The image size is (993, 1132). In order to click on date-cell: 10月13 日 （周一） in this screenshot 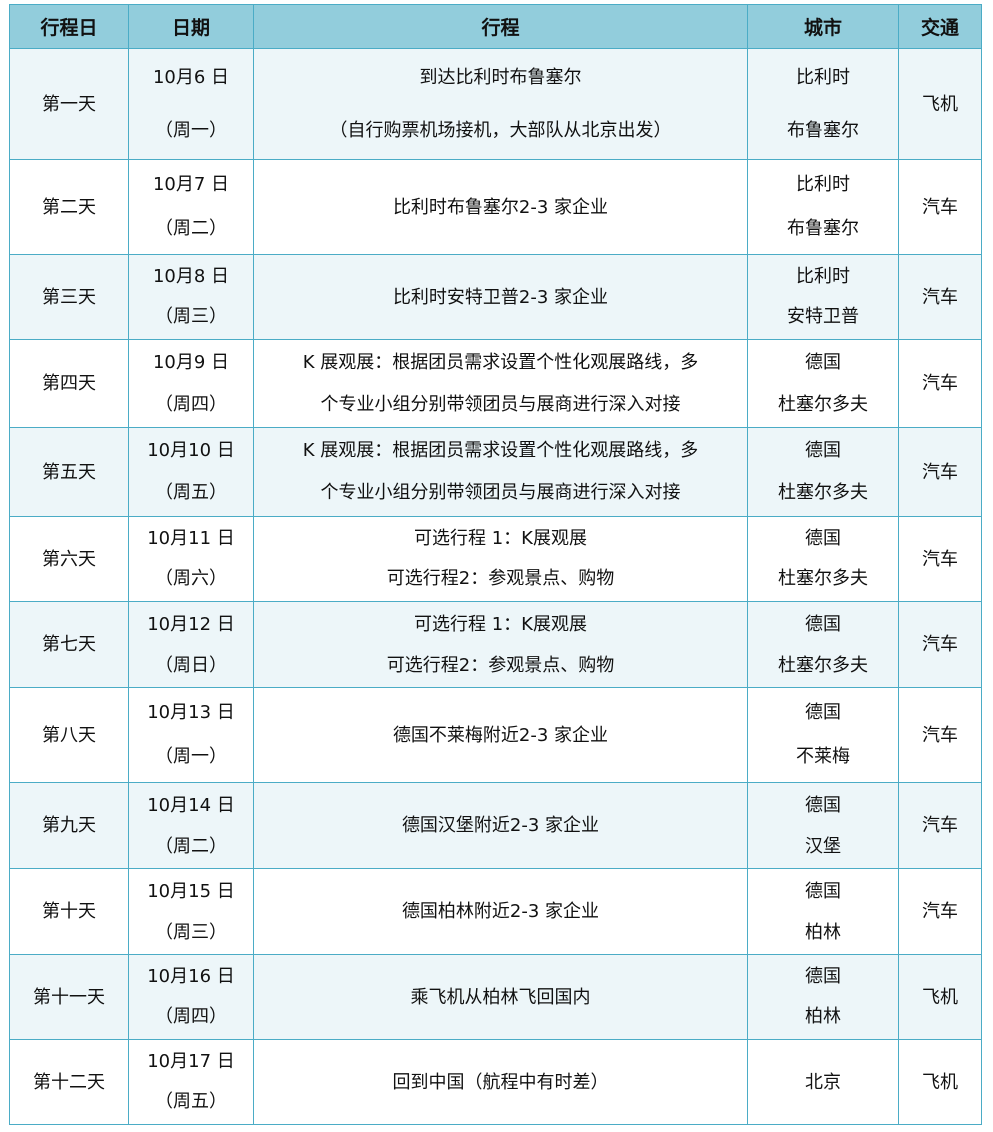, I will do `click(191, 735)`.